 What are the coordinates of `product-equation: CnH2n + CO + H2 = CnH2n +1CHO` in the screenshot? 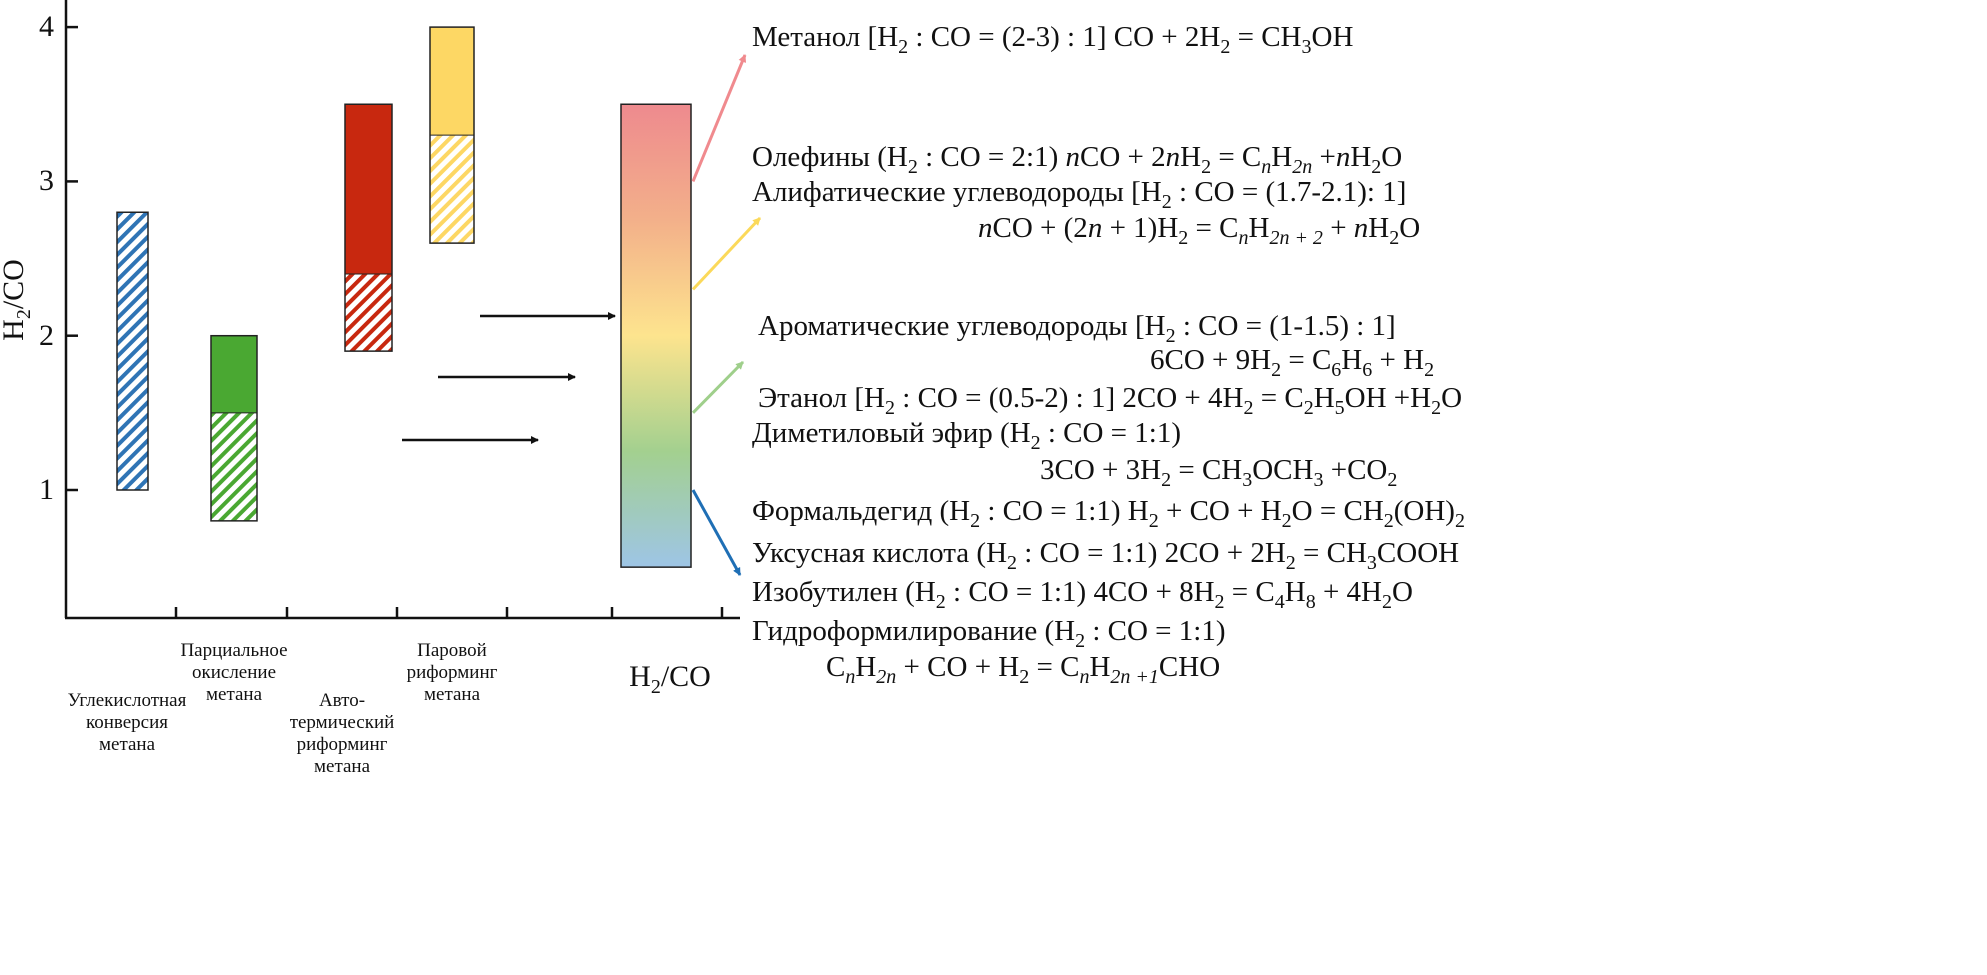 It's located at (1023, 668).